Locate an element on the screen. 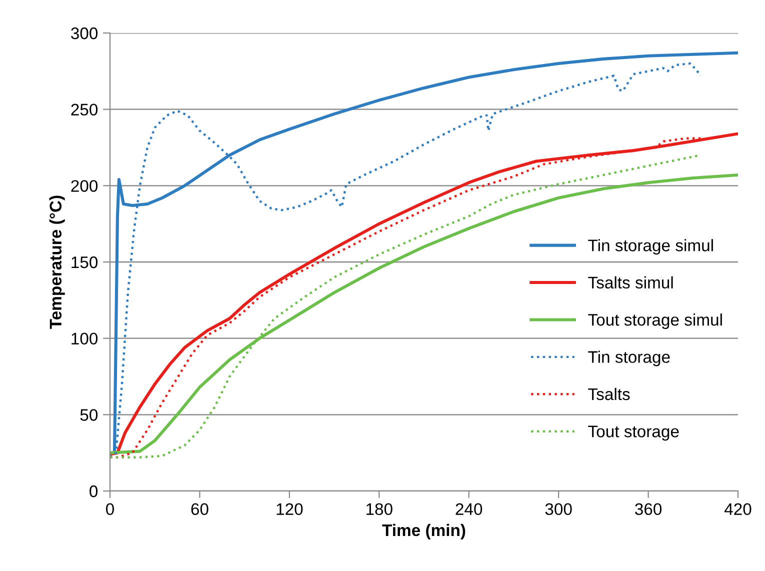 The width and height of the screenshot is (765, 571). x-tick-label: 180 is located at coordinates (379, 509).